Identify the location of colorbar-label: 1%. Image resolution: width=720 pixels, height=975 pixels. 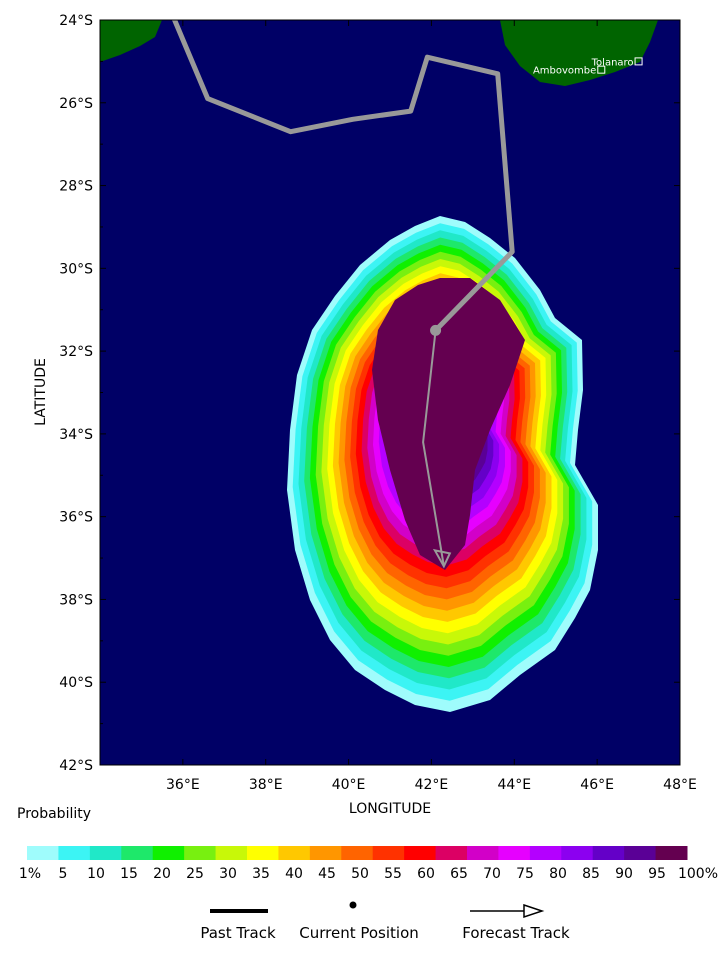
(30, 874).